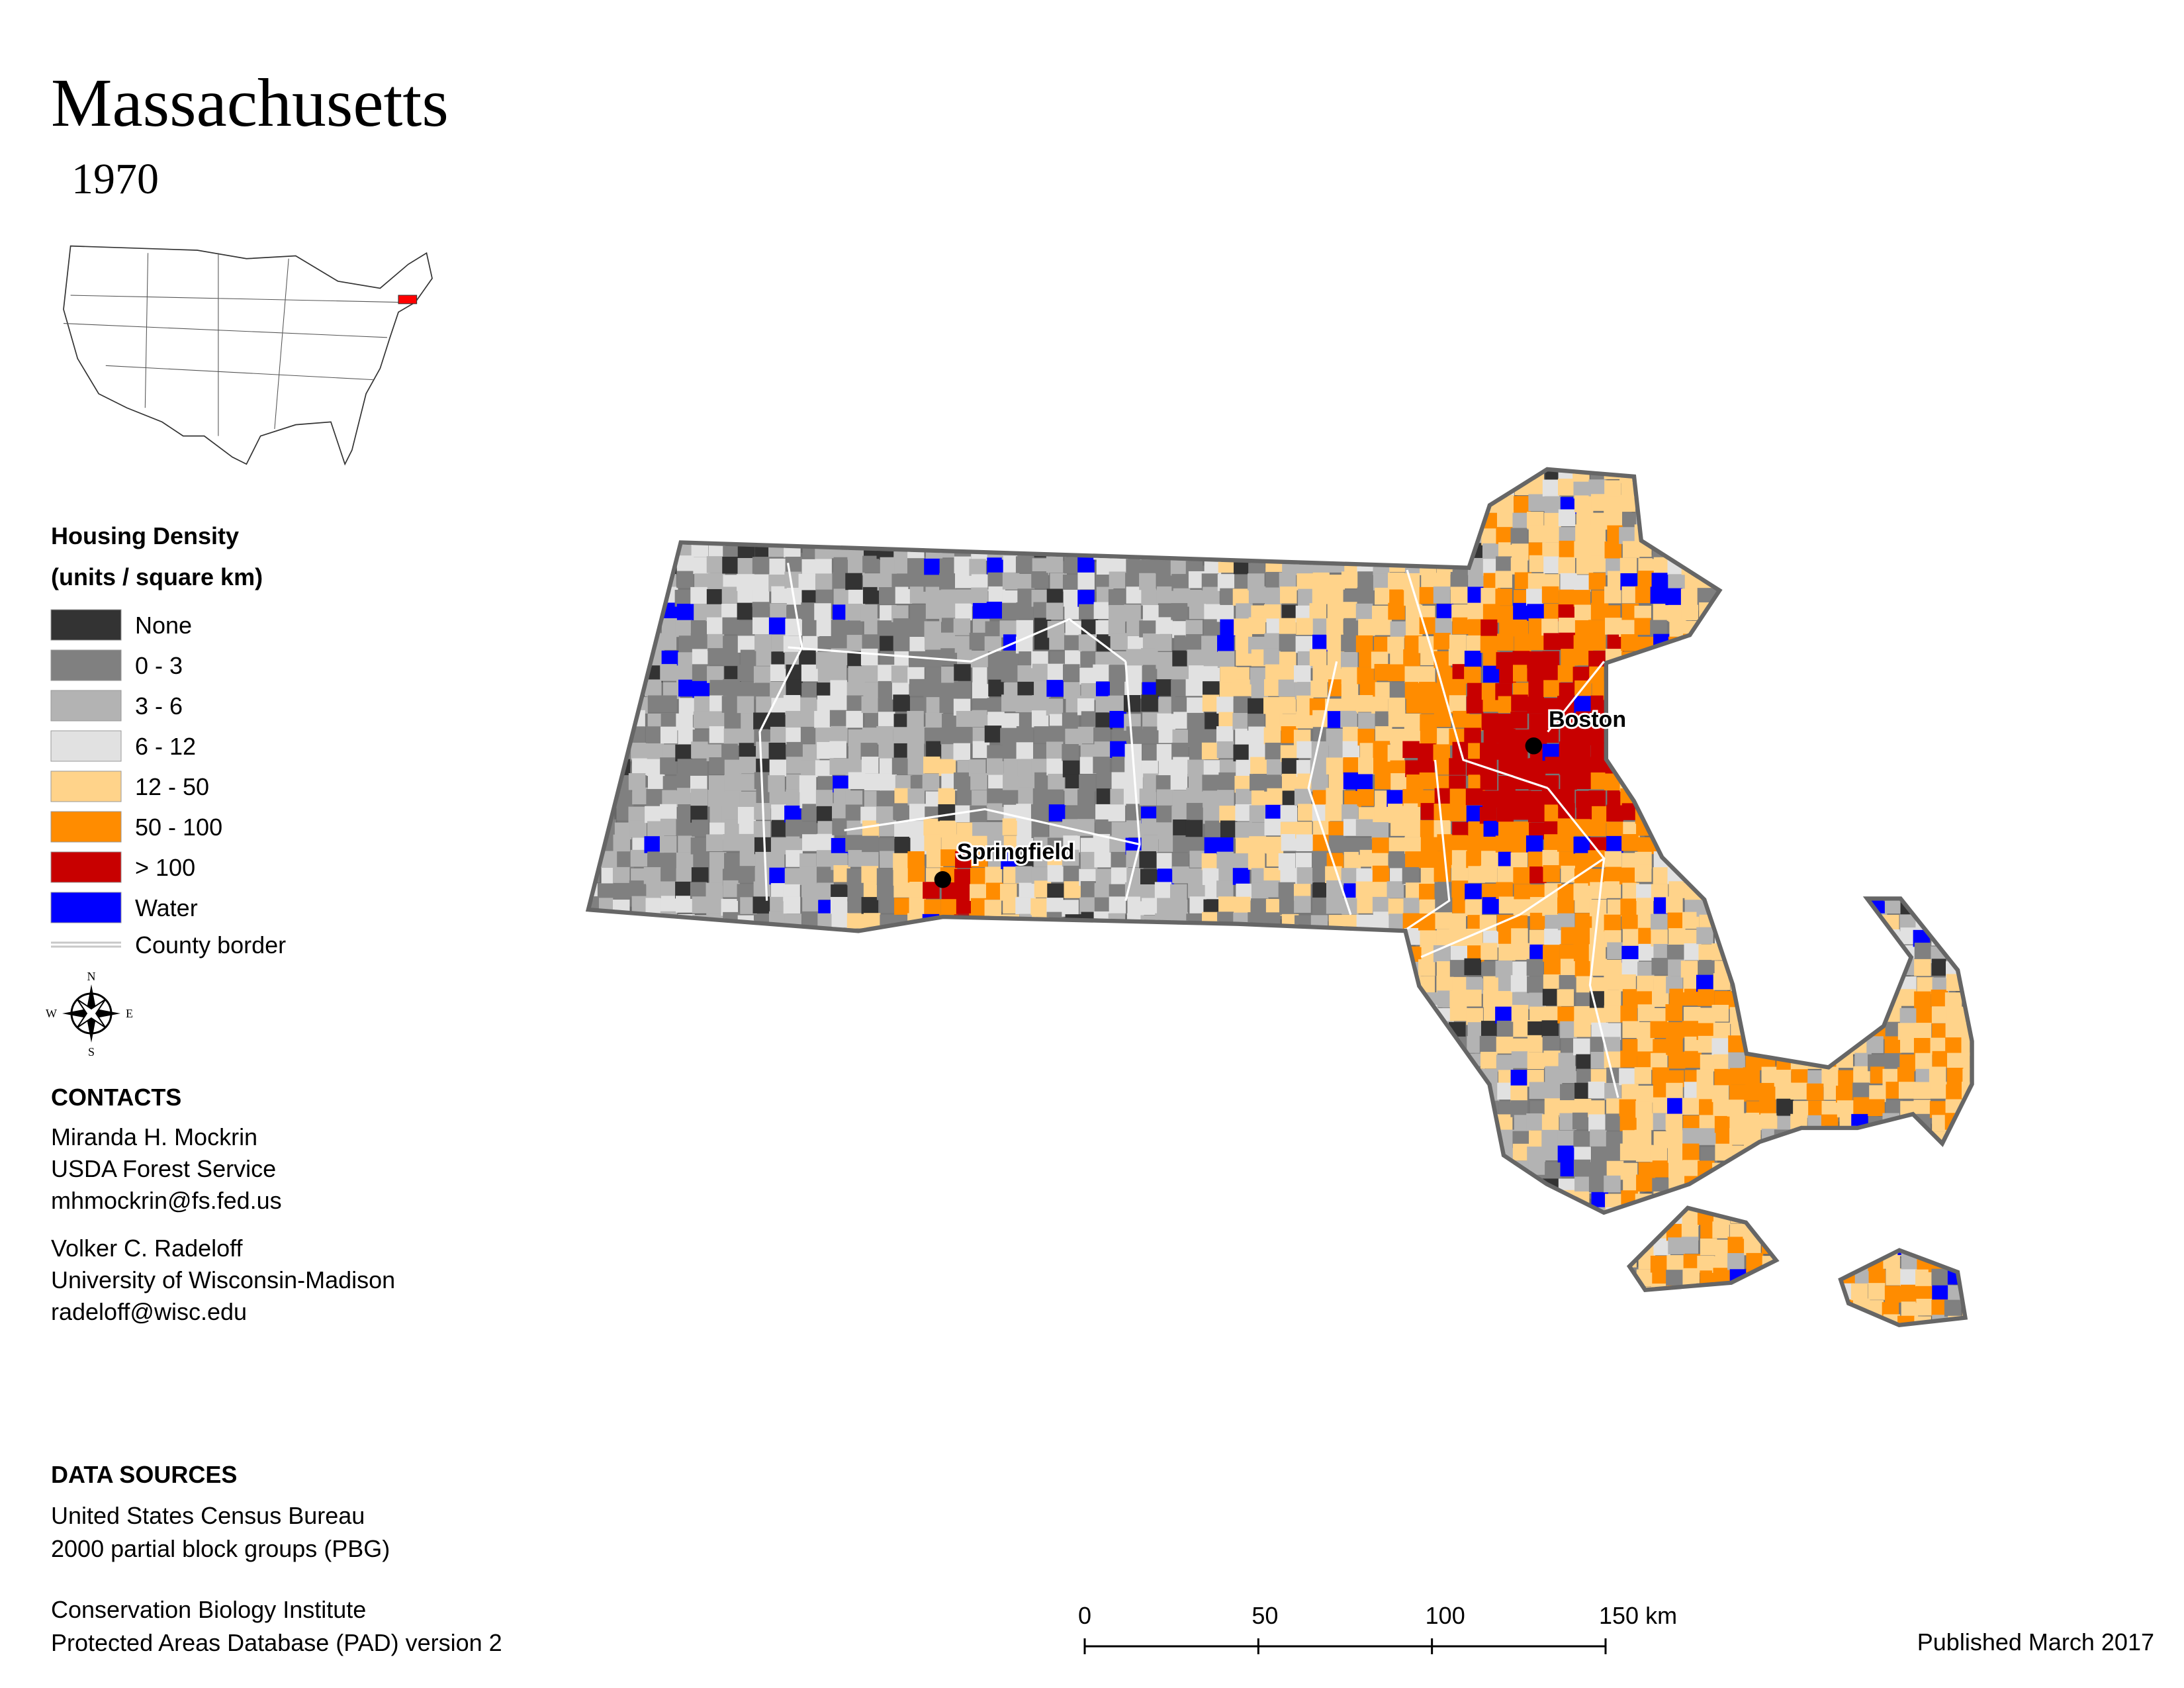 The height and width of the screenshot is (1688, 2184). I want to click on source-line: Protected Areas Database (PAD) version 2, so click(276, 1642).